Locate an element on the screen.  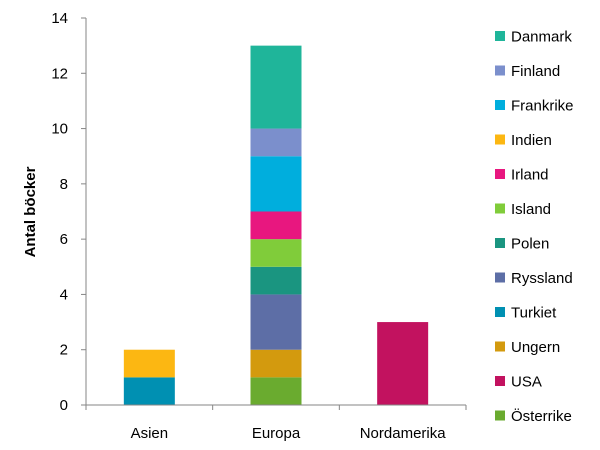
category-label: Europa is located at coordinates (276, 433).